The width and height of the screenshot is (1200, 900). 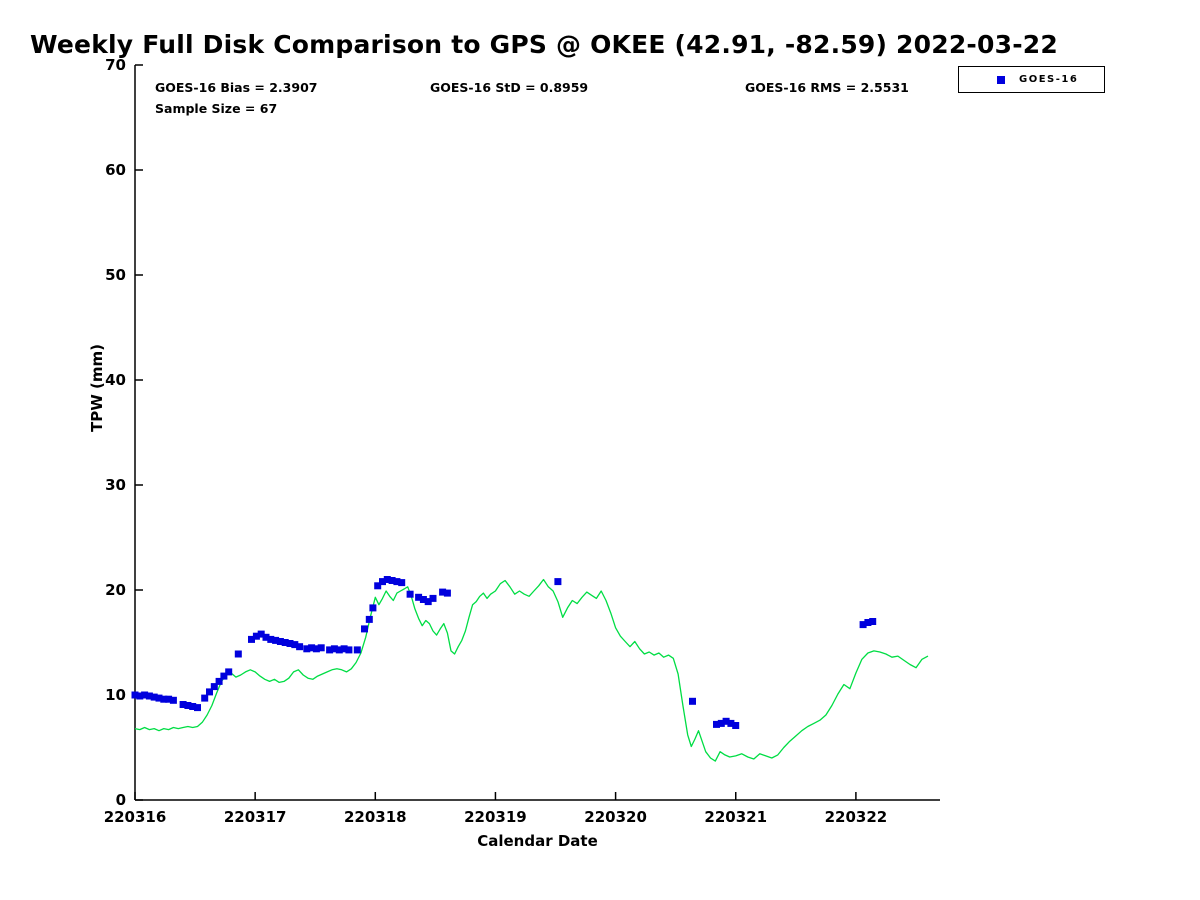 I want to click on x-tick-label: 220320, so click(x=615, y=817).